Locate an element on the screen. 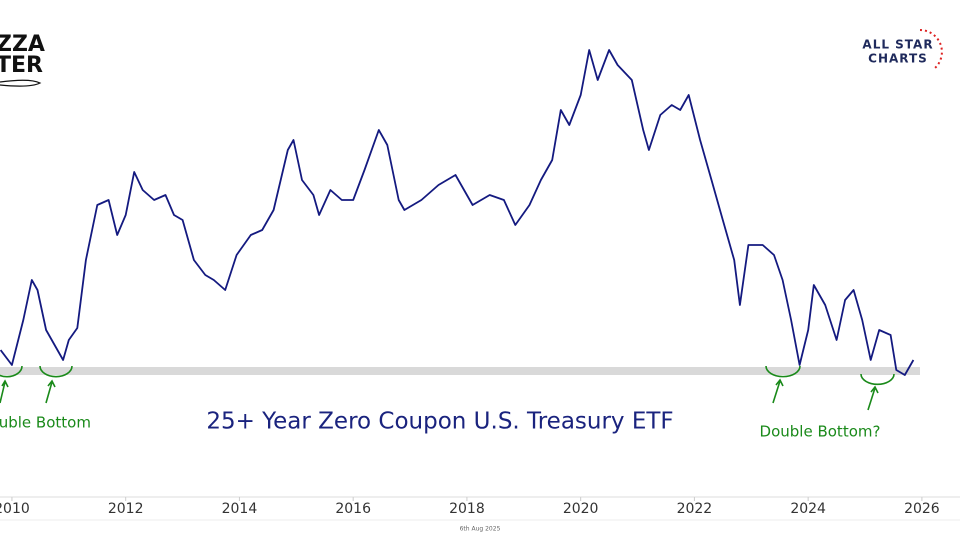 The height and width of the screenshot is (540, 960). x-tick-label: 2024 is located at coordinates (808, 509).